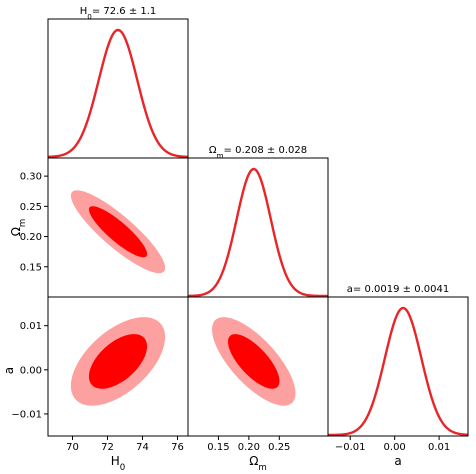  What do you see at coordinates (26, 414) in the screenshot?
I see `y-tick-label-a-0: −0.01` at bounding box center [26, 414].